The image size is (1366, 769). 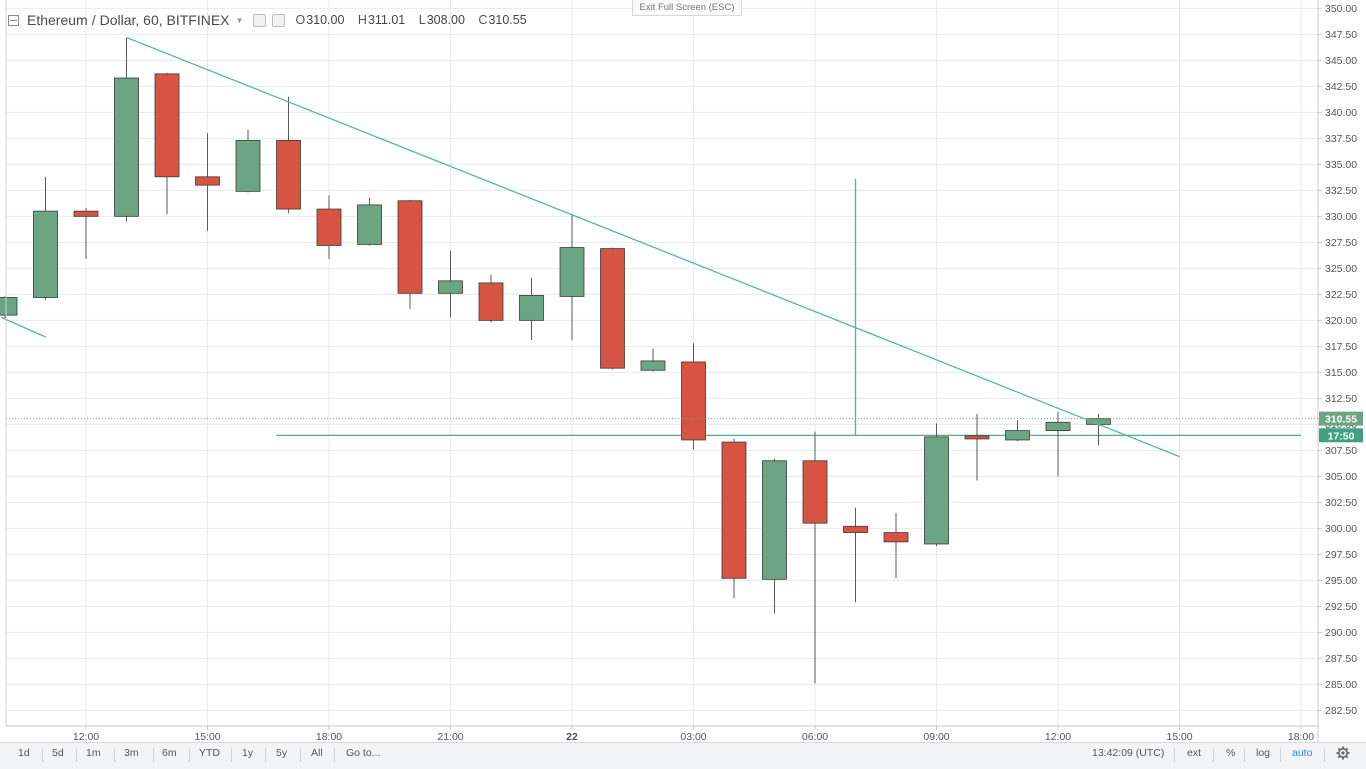 I want to click on price-tick-label: 347.50, so click(x=1341, y=35).